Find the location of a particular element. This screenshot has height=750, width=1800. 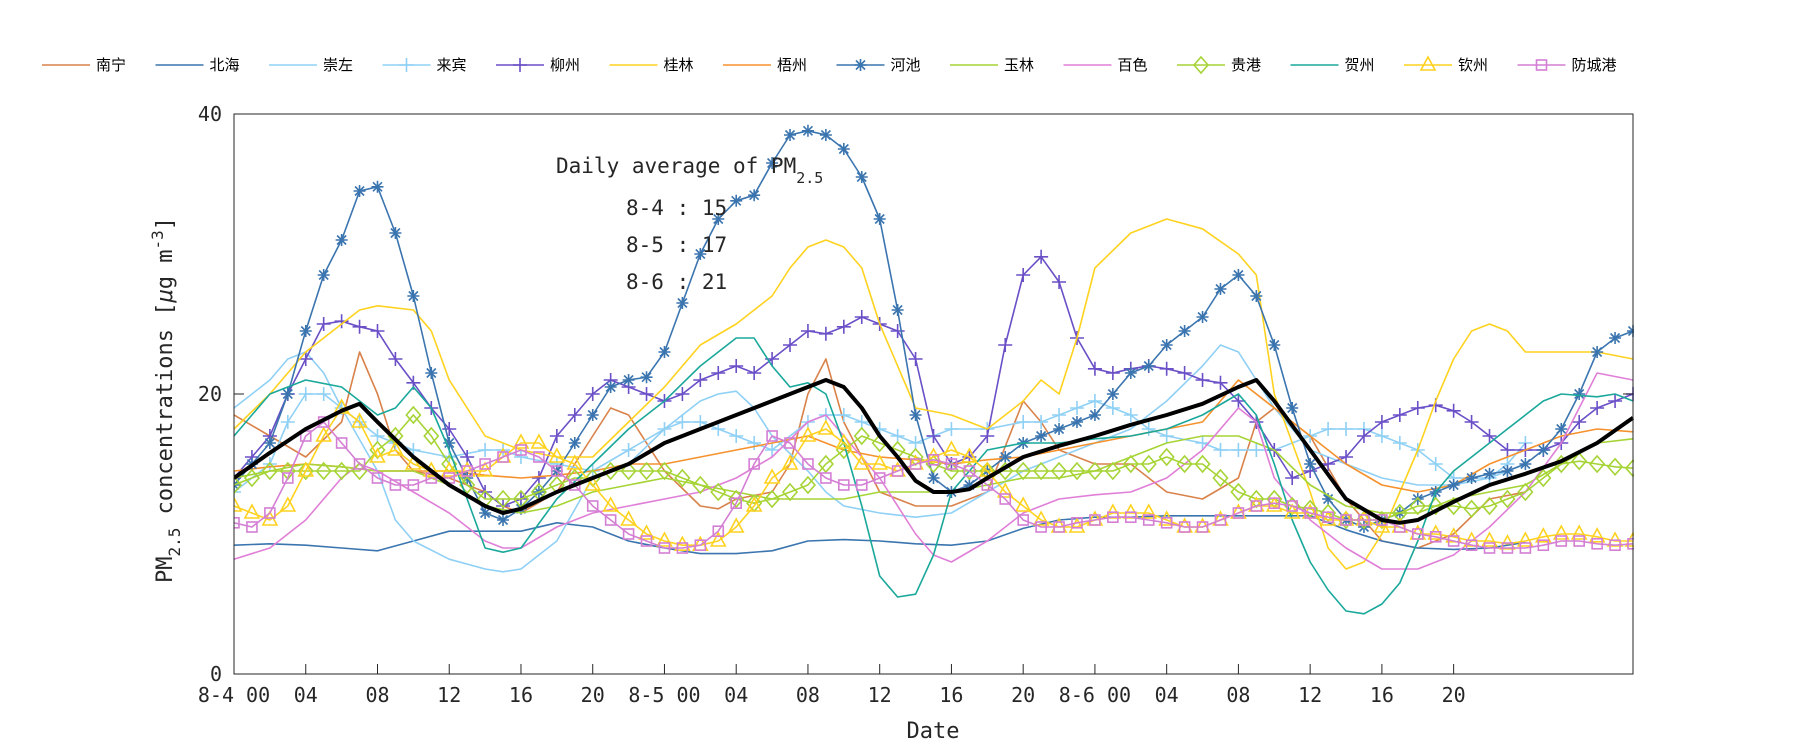

legend-label: 梧州 is located at coordinates (792, 65).